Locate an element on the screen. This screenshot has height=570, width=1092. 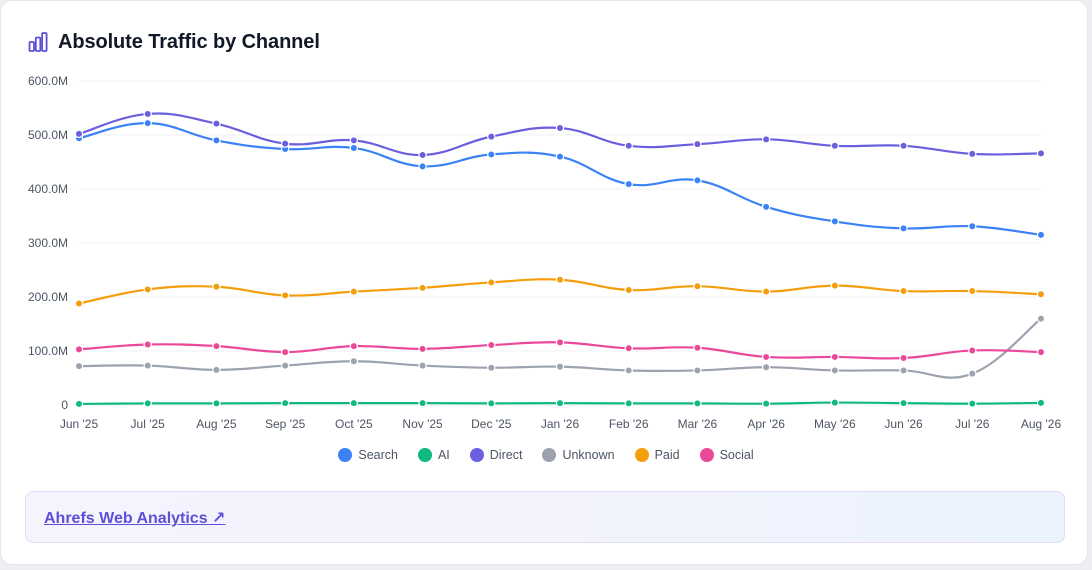
legend-label: Paid is located at coordinates (667, 455).